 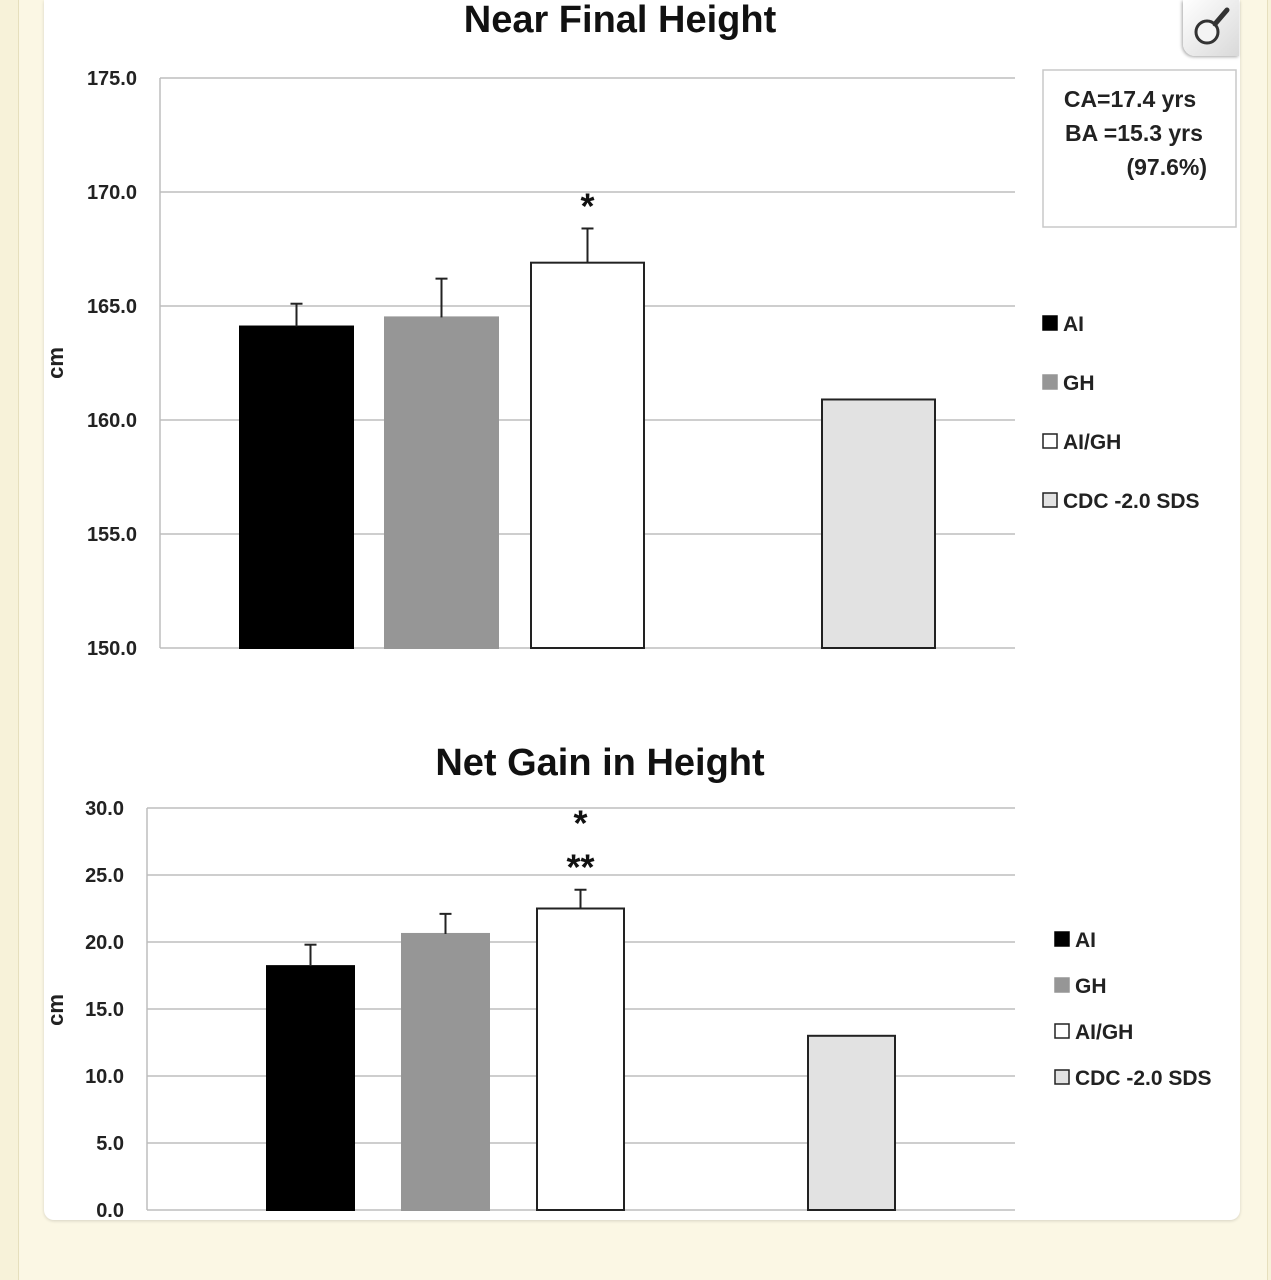 I want to click on y-tick-label: 160.0, so click(x=112, y=421).